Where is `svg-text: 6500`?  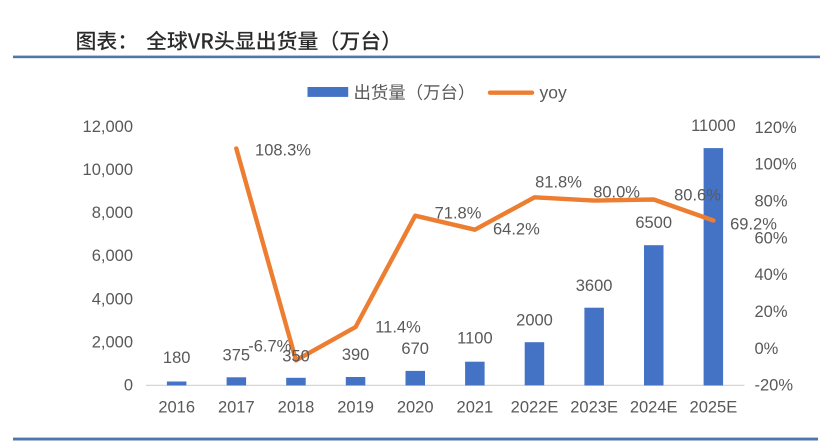
svg-text: 6500 is located at coordinates (653, 223).